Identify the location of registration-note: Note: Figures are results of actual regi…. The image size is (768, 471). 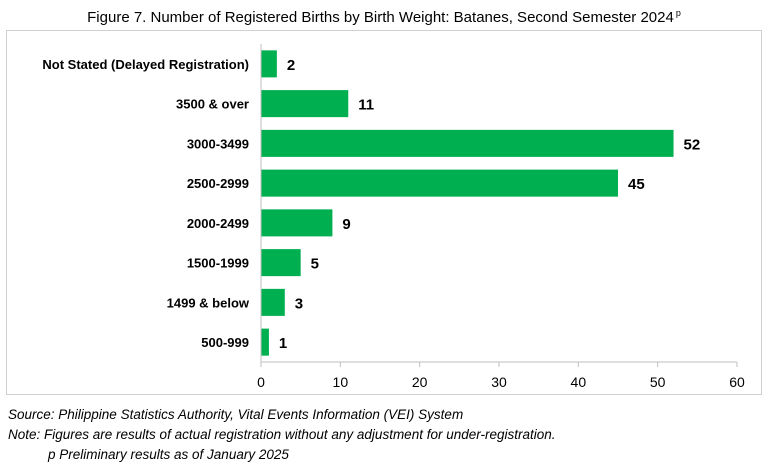
(282, 434).